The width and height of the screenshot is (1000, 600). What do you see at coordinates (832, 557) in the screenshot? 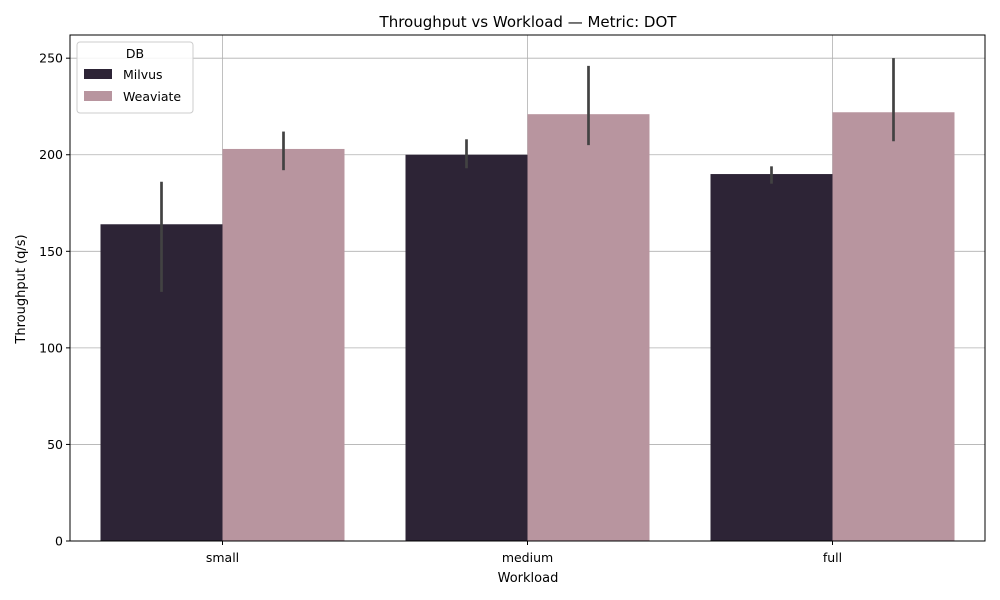
I see `x-tick-label-full: full` at bounding box center [832, 557].